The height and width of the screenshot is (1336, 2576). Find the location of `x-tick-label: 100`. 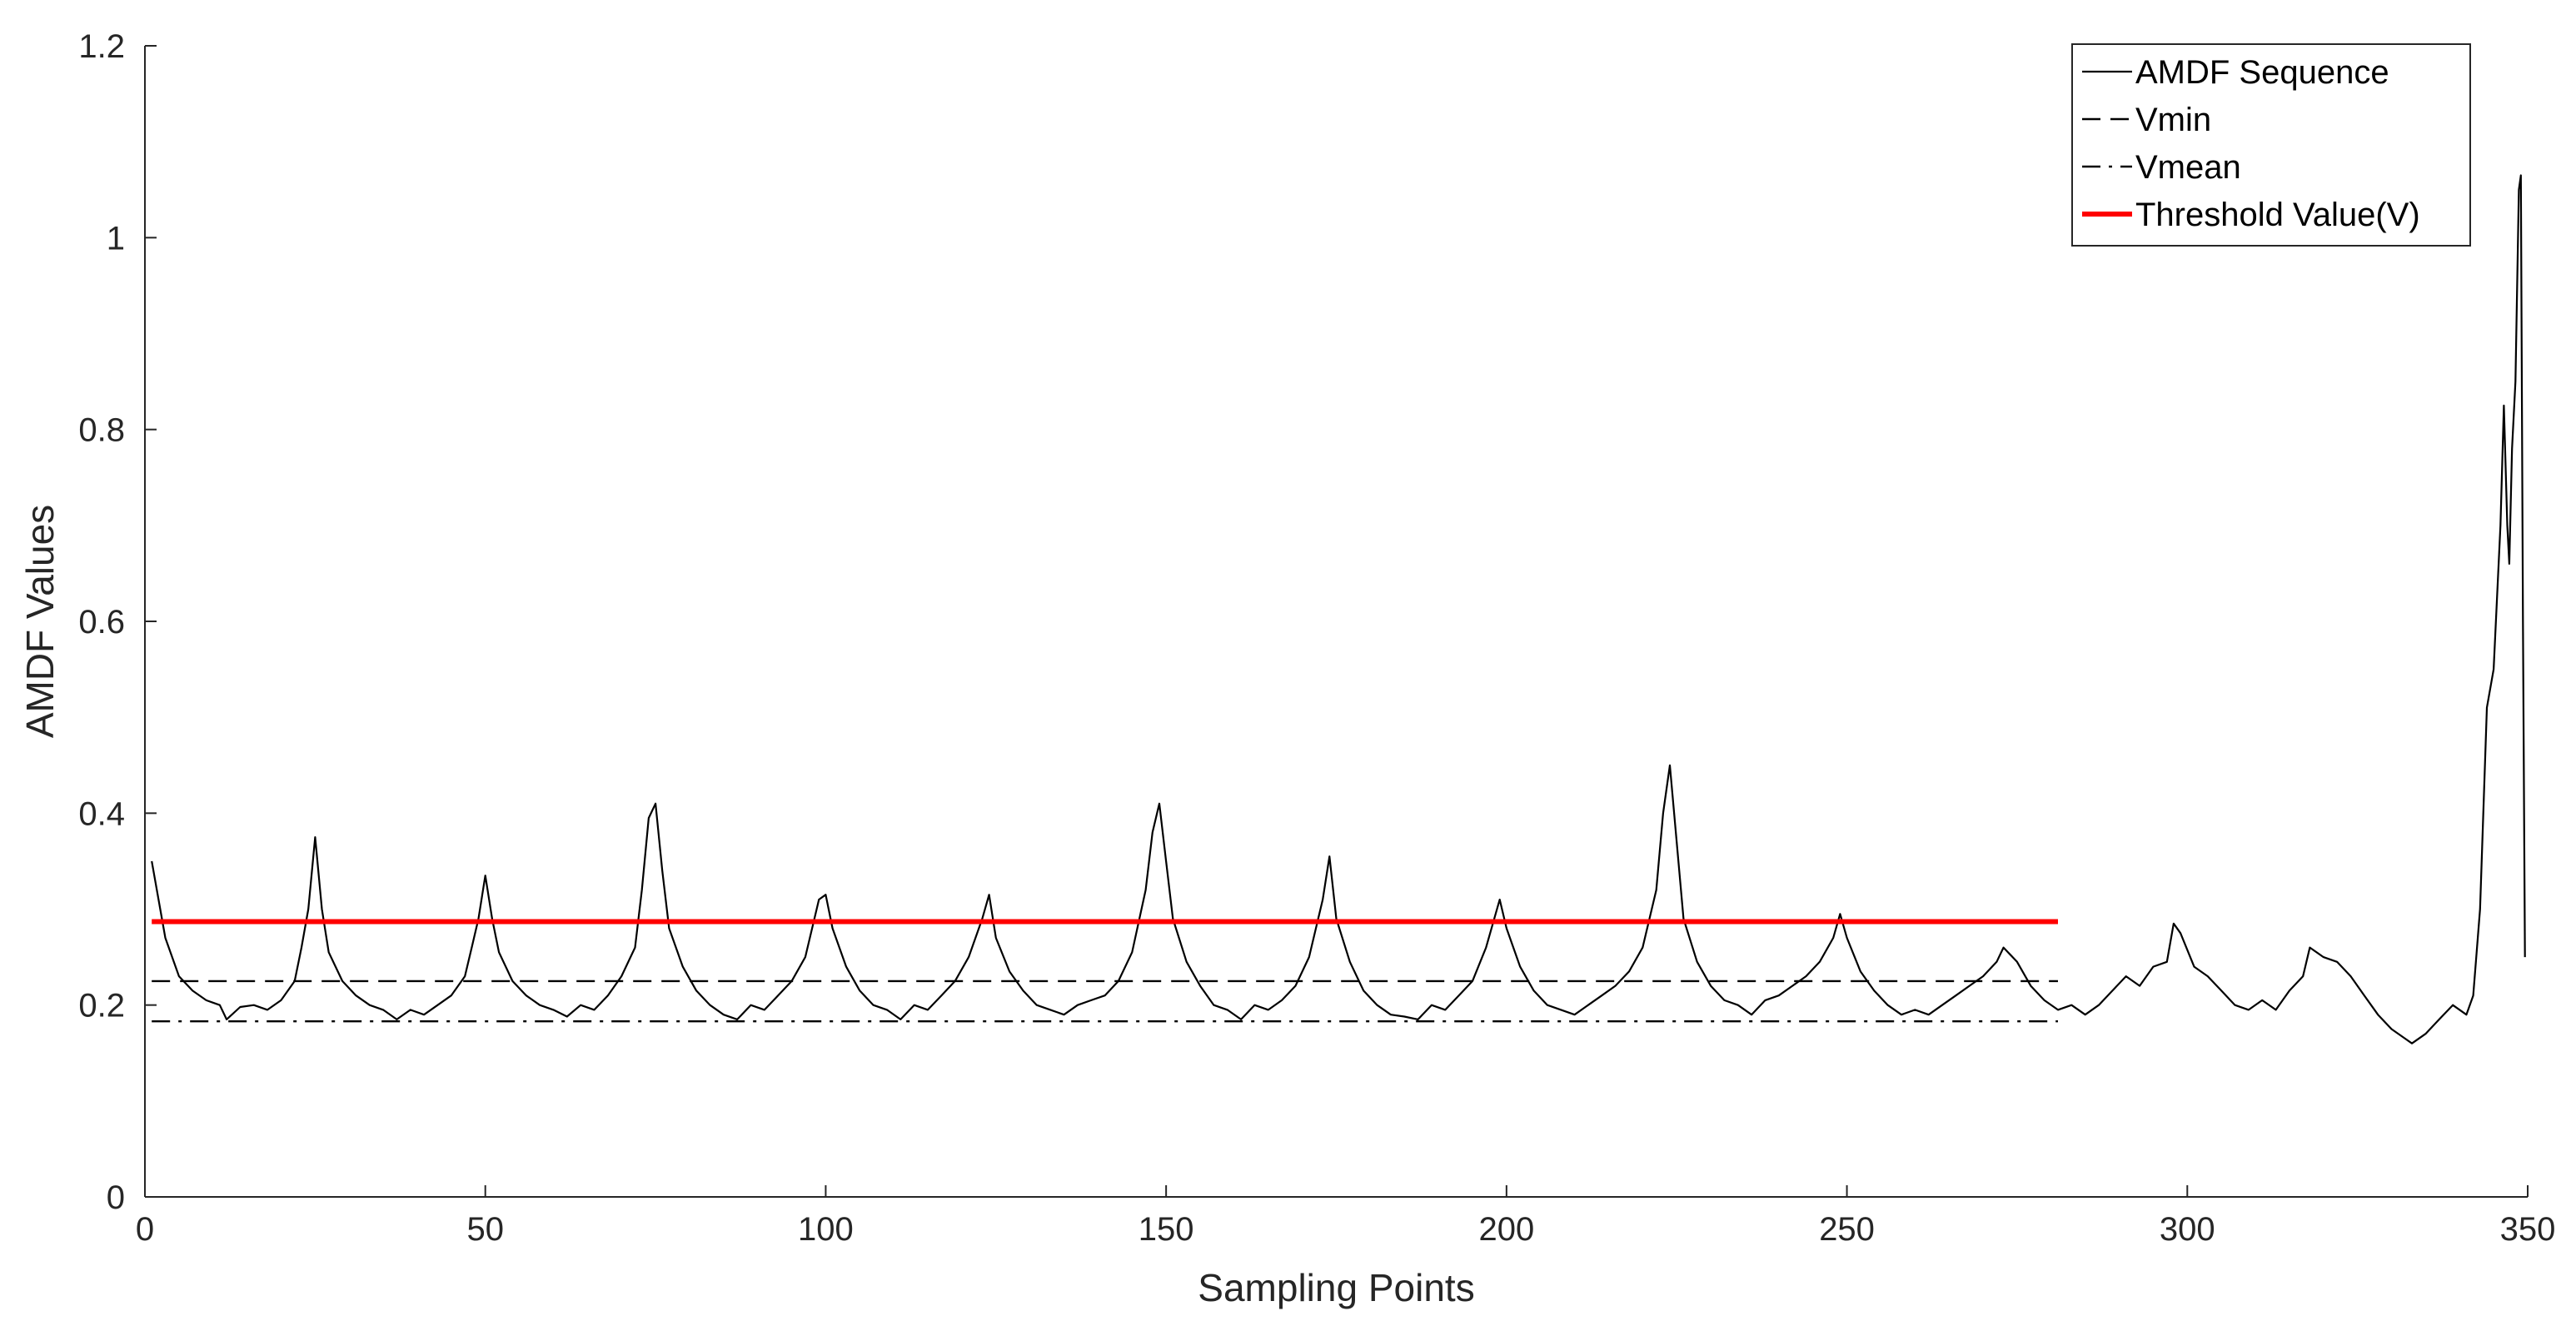

x-tick-label: 100 is located at coordinates (826, 1229).